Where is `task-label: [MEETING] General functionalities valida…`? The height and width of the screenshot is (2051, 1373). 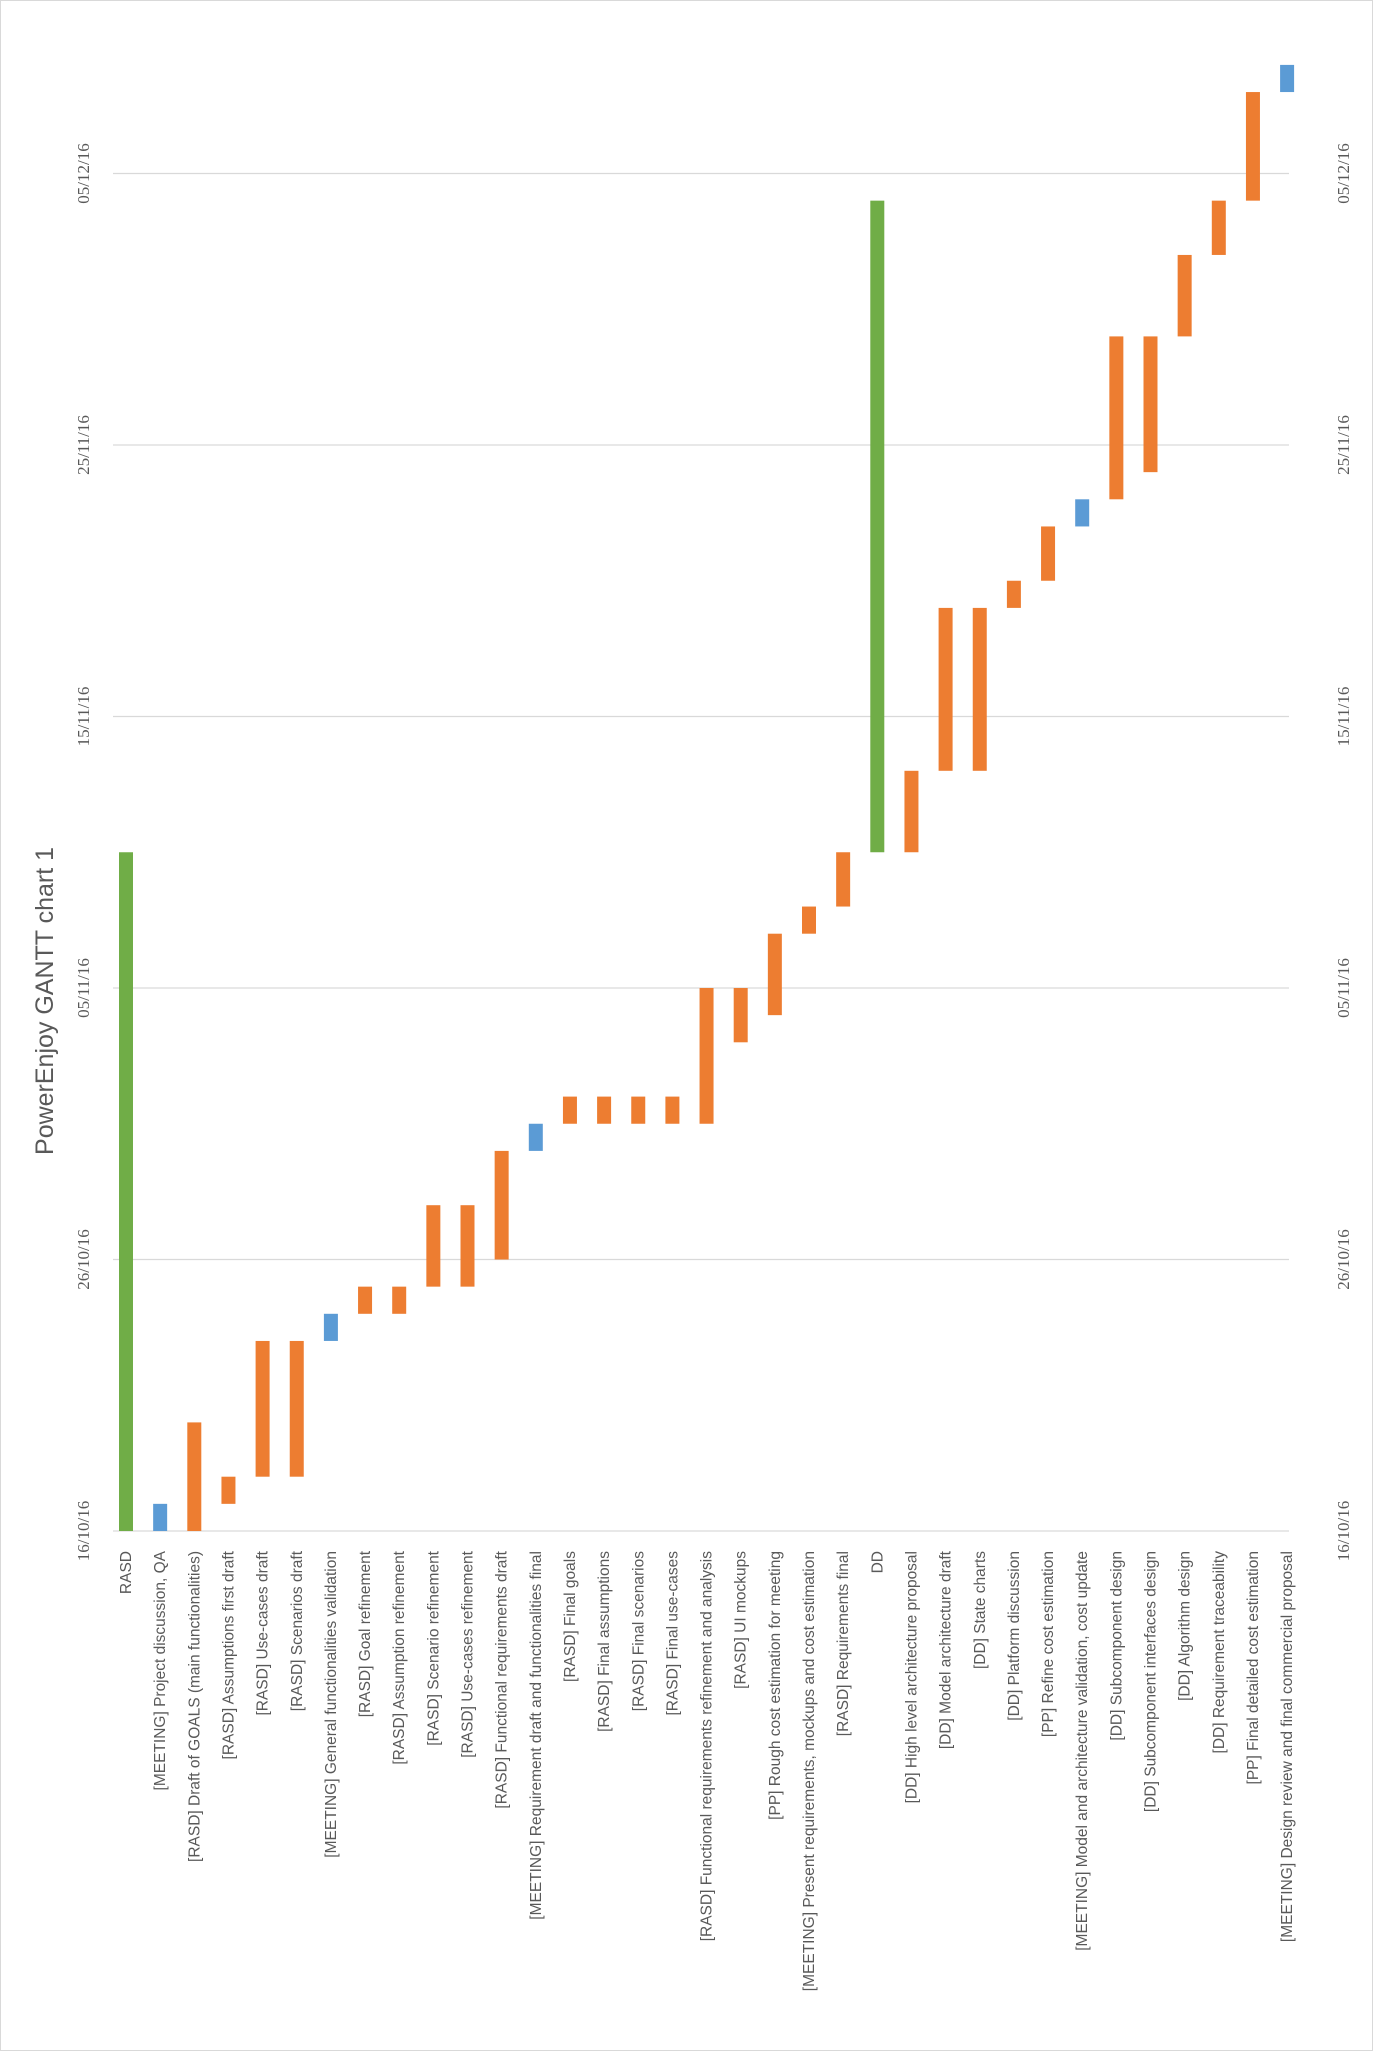 task-label: [MEETING] General functionalities valida… is located at coordinates (331, 1704).